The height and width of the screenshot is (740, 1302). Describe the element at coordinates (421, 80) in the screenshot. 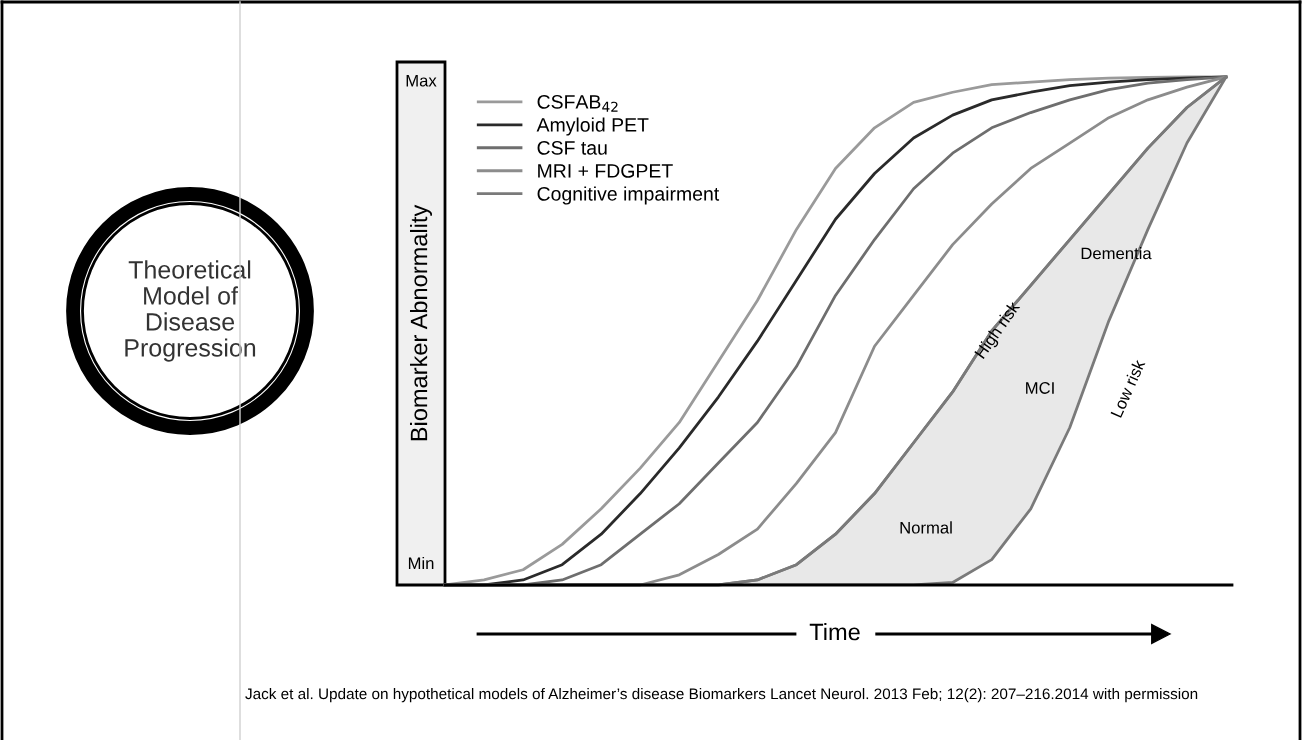

I see `text: Max` at that location.